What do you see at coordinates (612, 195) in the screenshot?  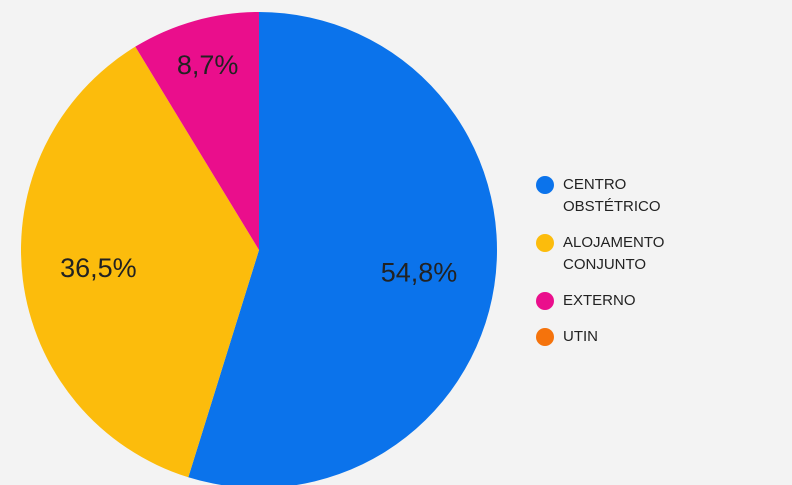 I see `legend-label: CENTRO OBSTÉTRICO` at bounding box center [612, 195].